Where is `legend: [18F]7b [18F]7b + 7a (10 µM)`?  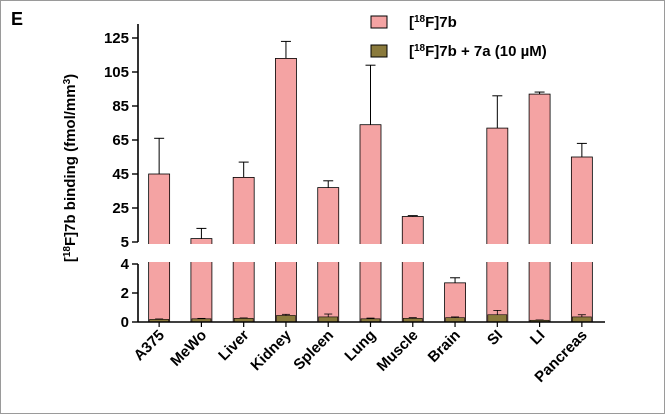
legend: [18F]7b [18F]7b + 7a (10 µM) is located at coordinates (458, 37).